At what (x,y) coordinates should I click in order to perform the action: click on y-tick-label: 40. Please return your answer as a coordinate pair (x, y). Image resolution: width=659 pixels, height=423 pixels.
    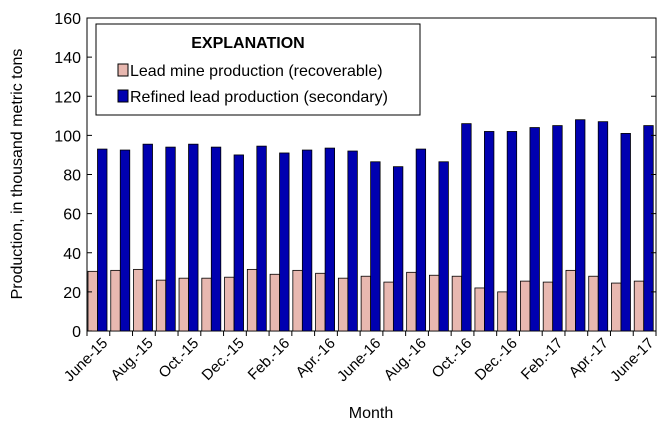
    Looking at the image, I should click on (72, 254).